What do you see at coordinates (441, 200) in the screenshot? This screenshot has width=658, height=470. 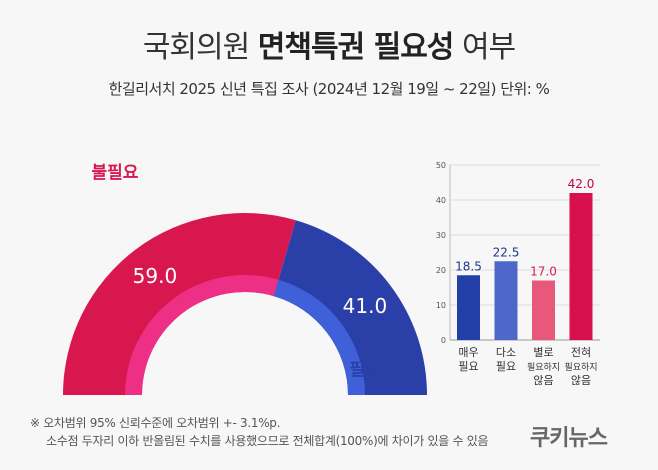 I see `y-tick-label: 40` at bounding box center [441, 200].